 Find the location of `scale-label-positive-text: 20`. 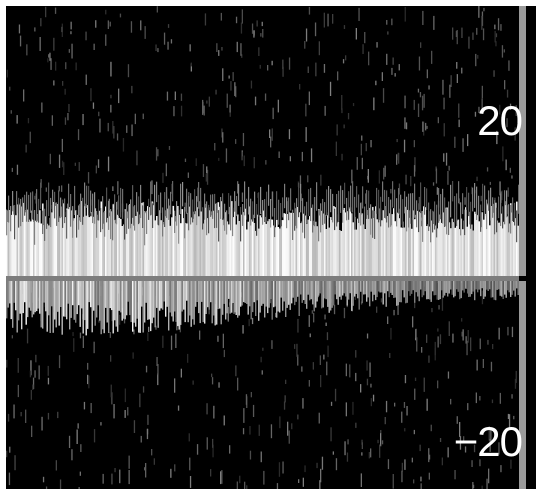

scale-label-positive-text: 20 is located at coordinates (500, 120).